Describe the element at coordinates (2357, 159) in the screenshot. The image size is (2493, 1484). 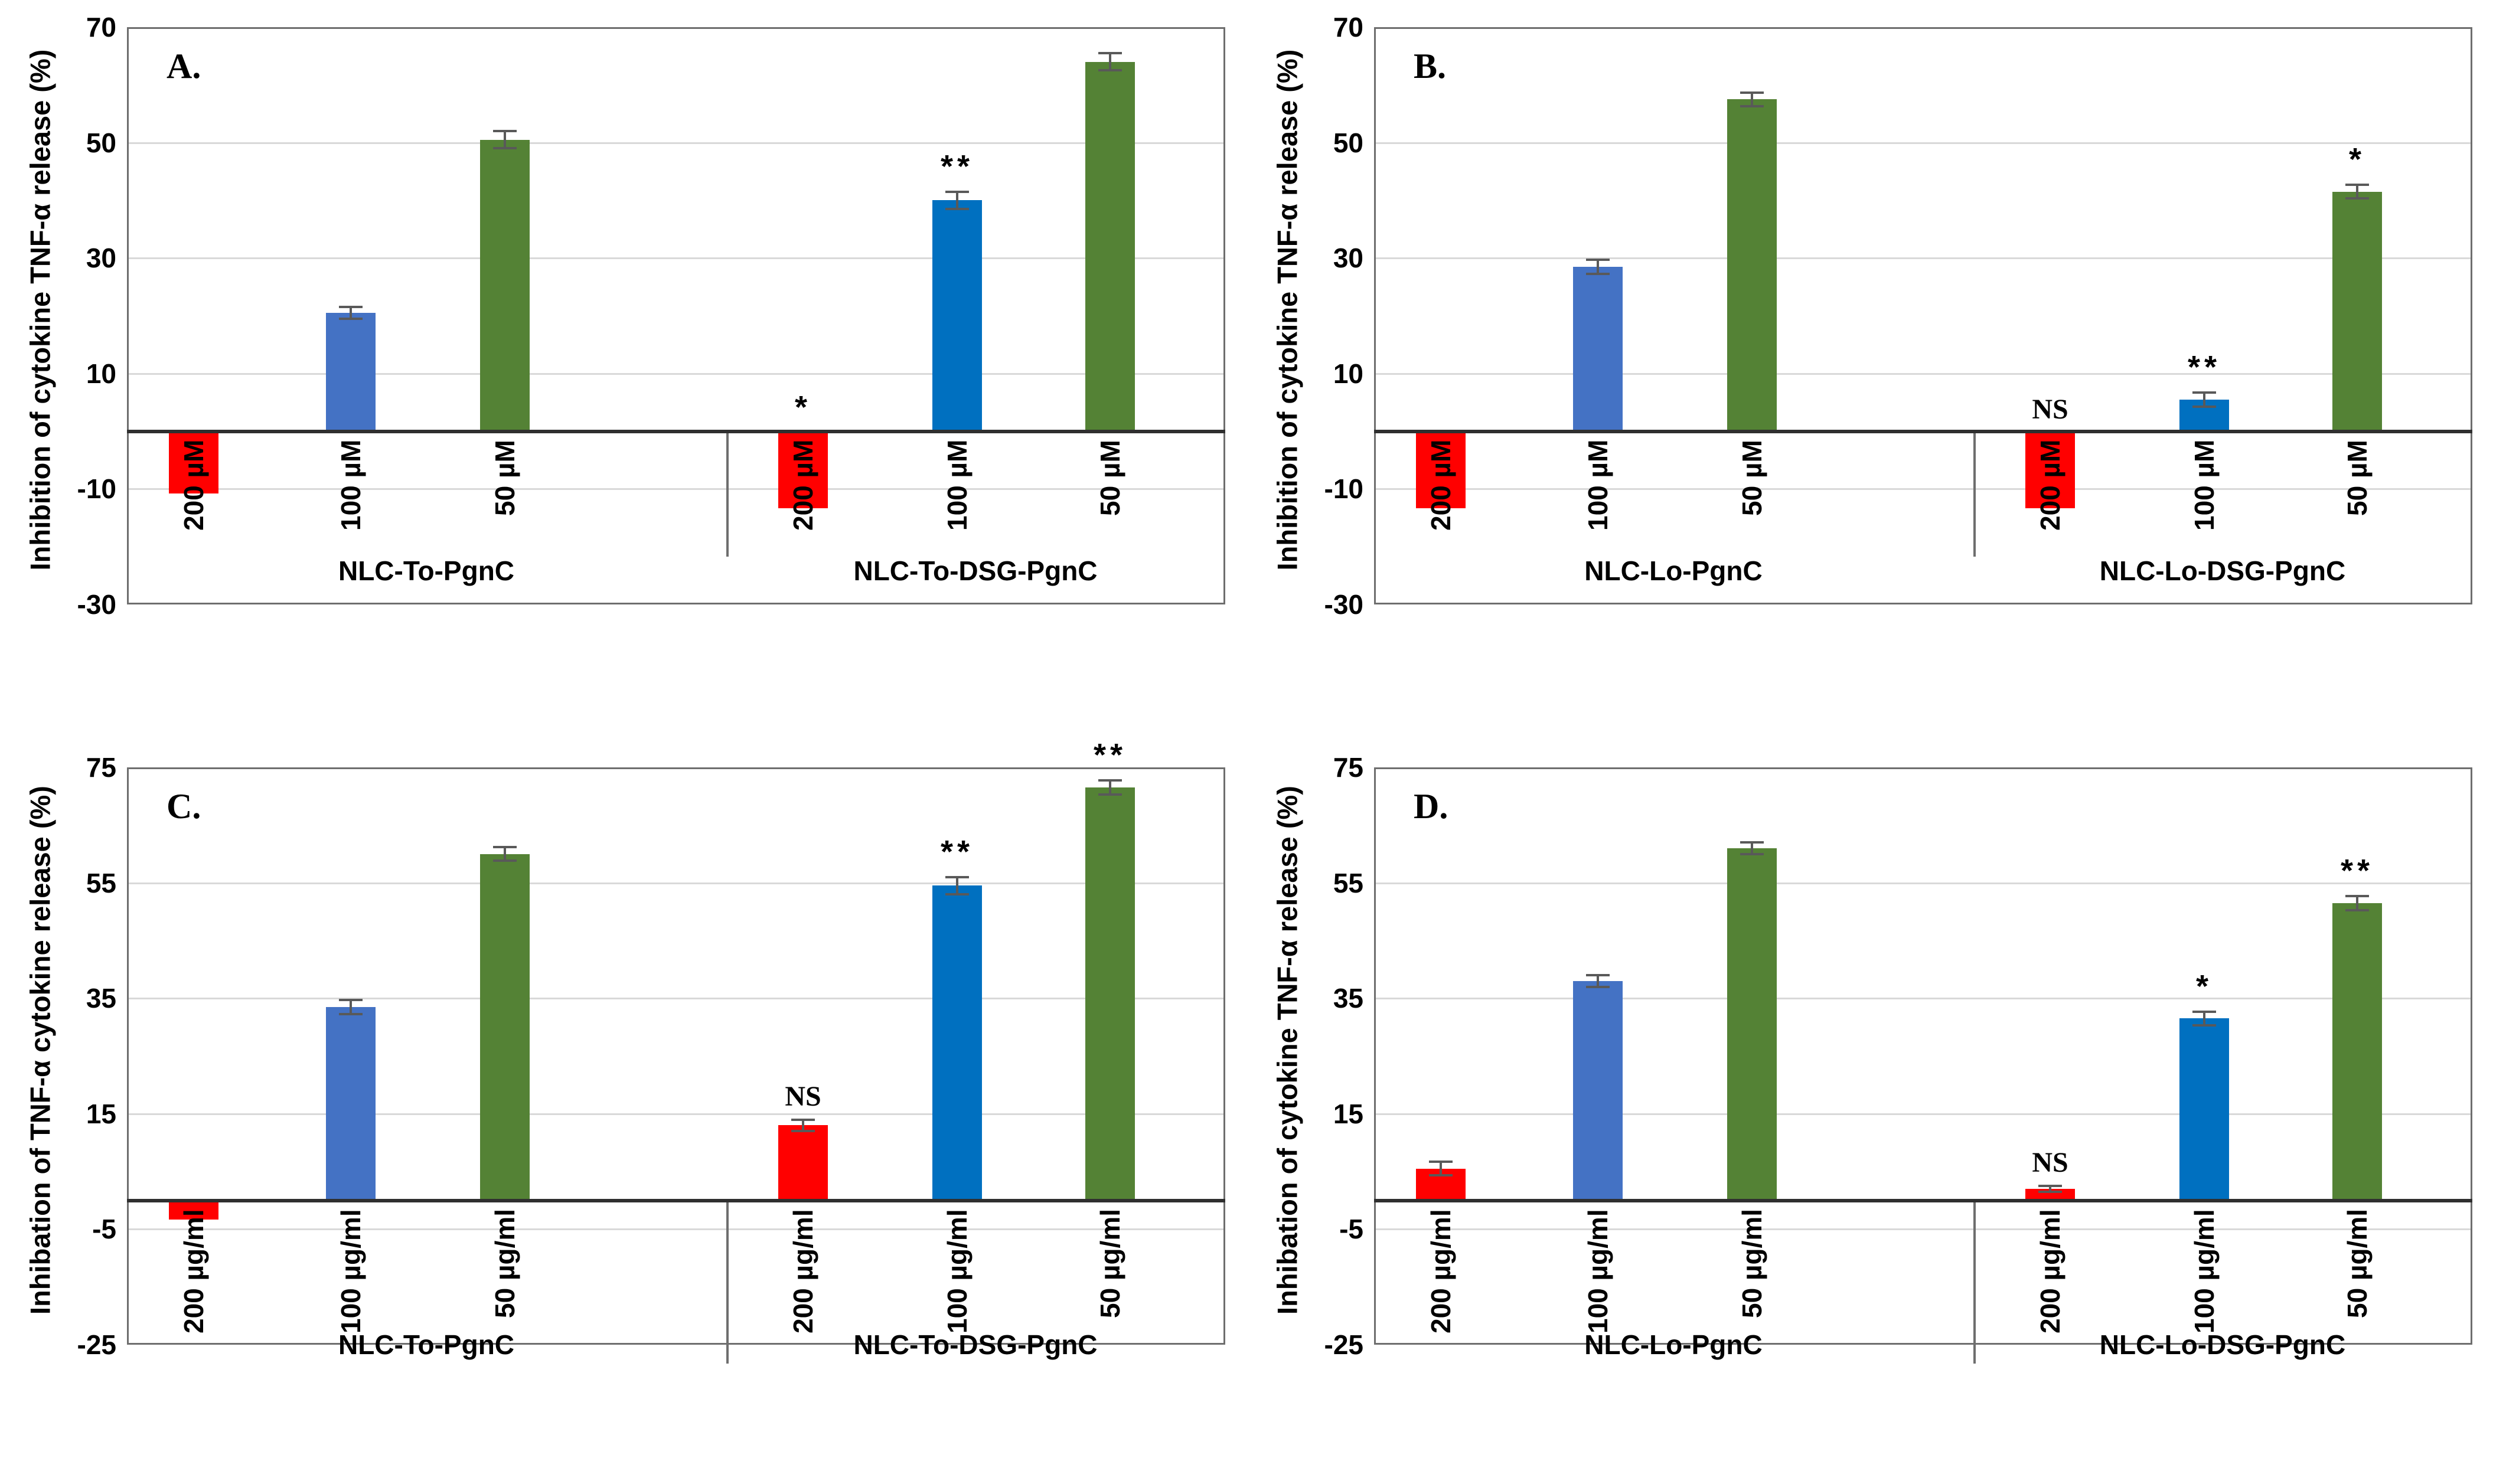
I see `annotation-significance: *` at that location.